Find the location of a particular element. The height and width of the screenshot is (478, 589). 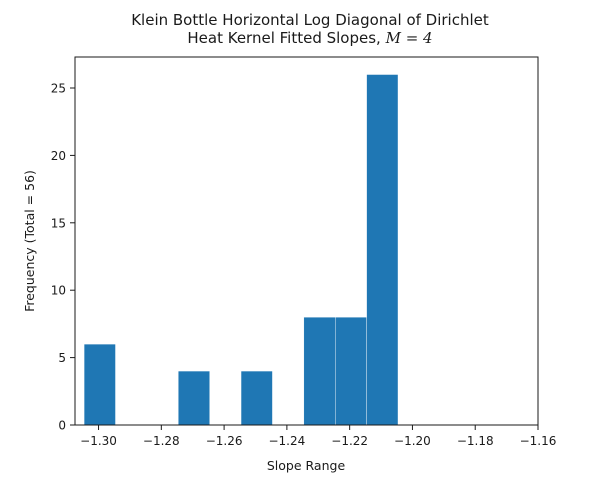

chart-title-line2-text: Heat Kernel Fitted Slopes, is located at coordinates (286, 38).